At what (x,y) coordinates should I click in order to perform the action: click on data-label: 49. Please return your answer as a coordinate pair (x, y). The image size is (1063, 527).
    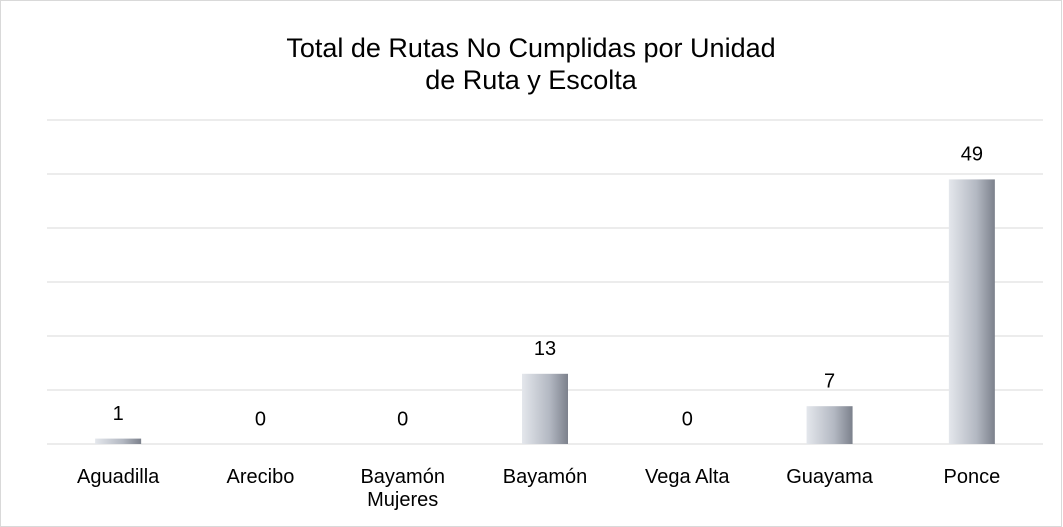
    Looking at the image, I should click on (972, 155).